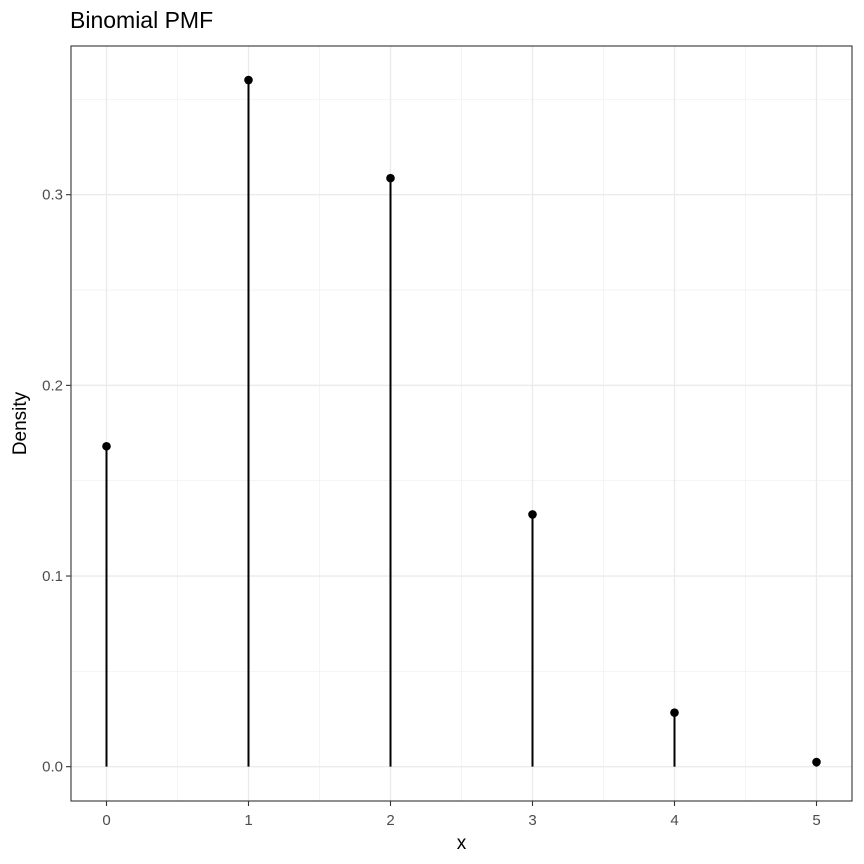 The width and height of the screenshot is (864, 864). I want to click on x-tick-label: 2, so click(390, 820).